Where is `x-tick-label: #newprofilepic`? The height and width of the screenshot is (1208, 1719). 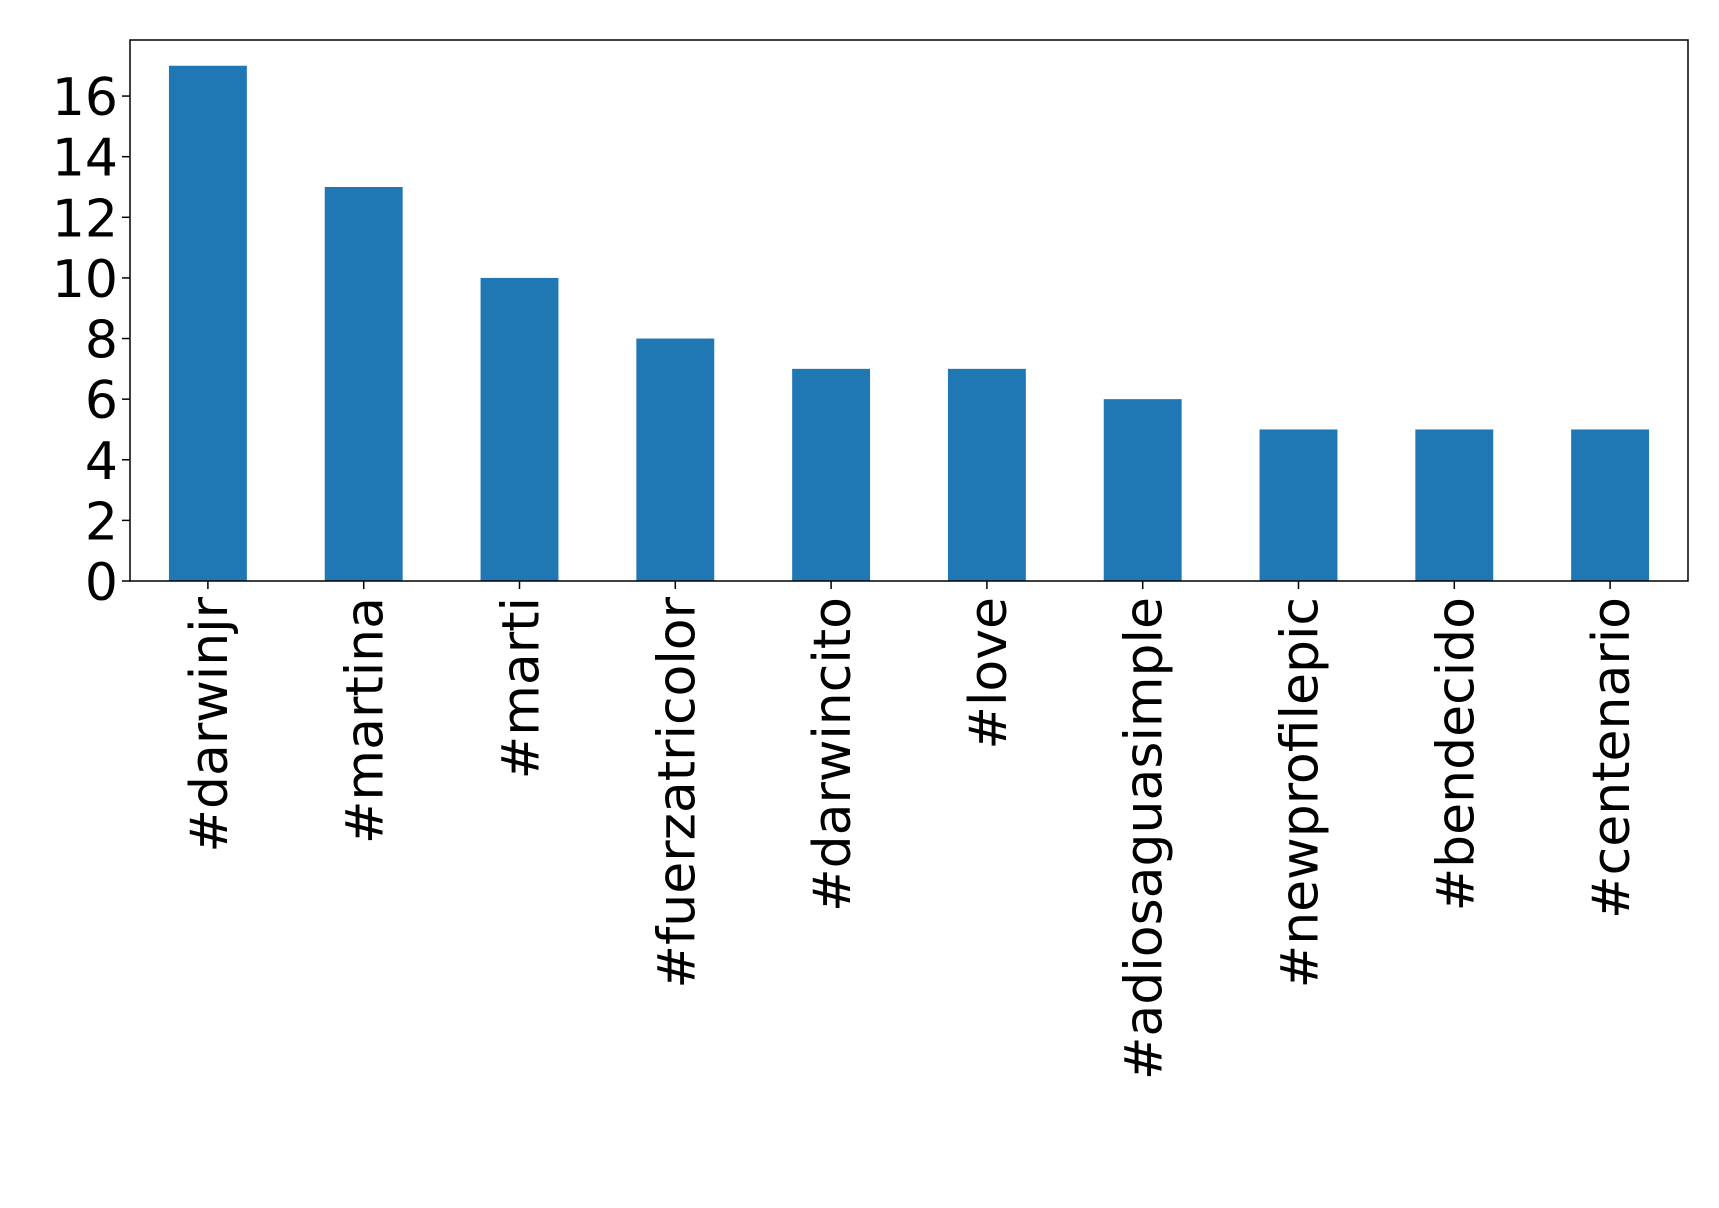 x-tick-label: #newprofilepic is located at coordinates (1301, 792).